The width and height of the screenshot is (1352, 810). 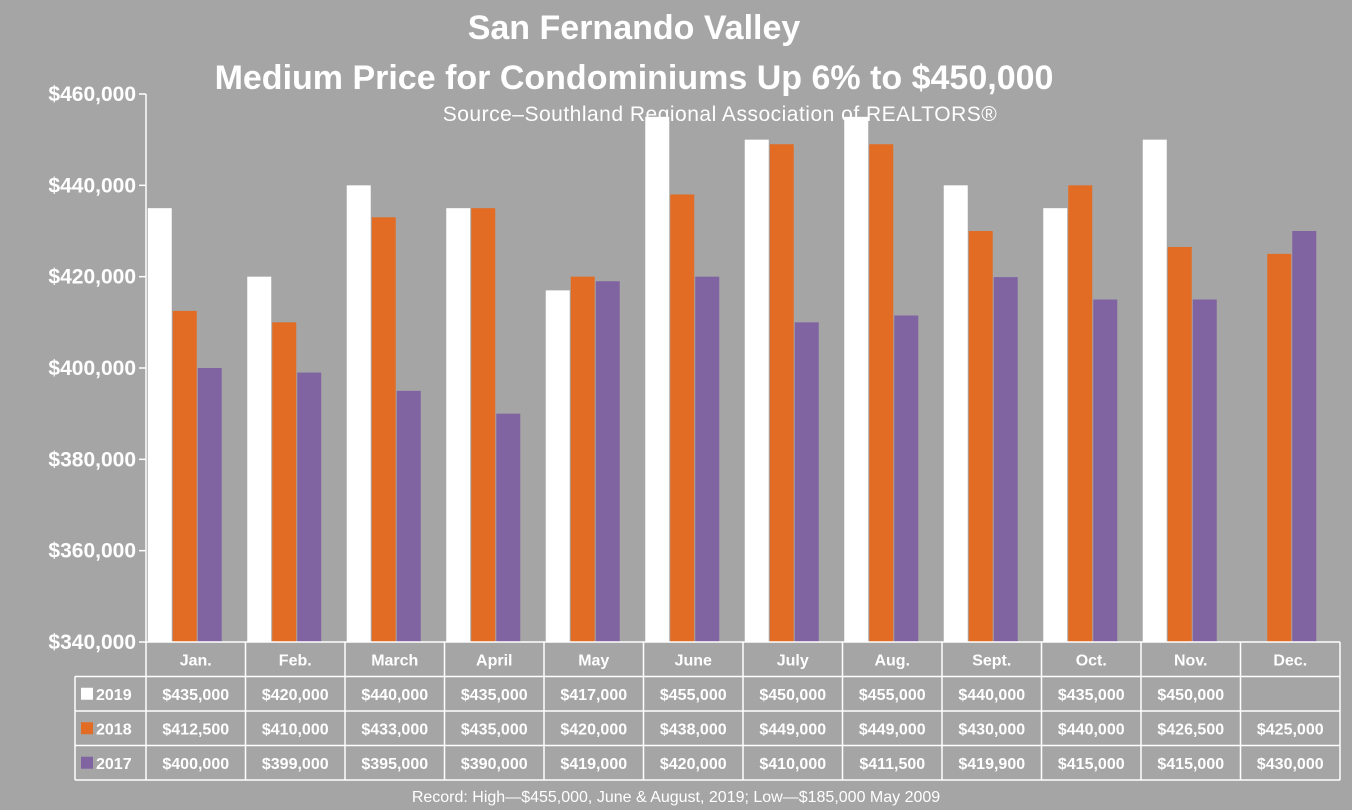 What do you see at coordinates (295, 764) in the screenshot?
I see `data-label: $399,000` at bounding box center [295, 764].